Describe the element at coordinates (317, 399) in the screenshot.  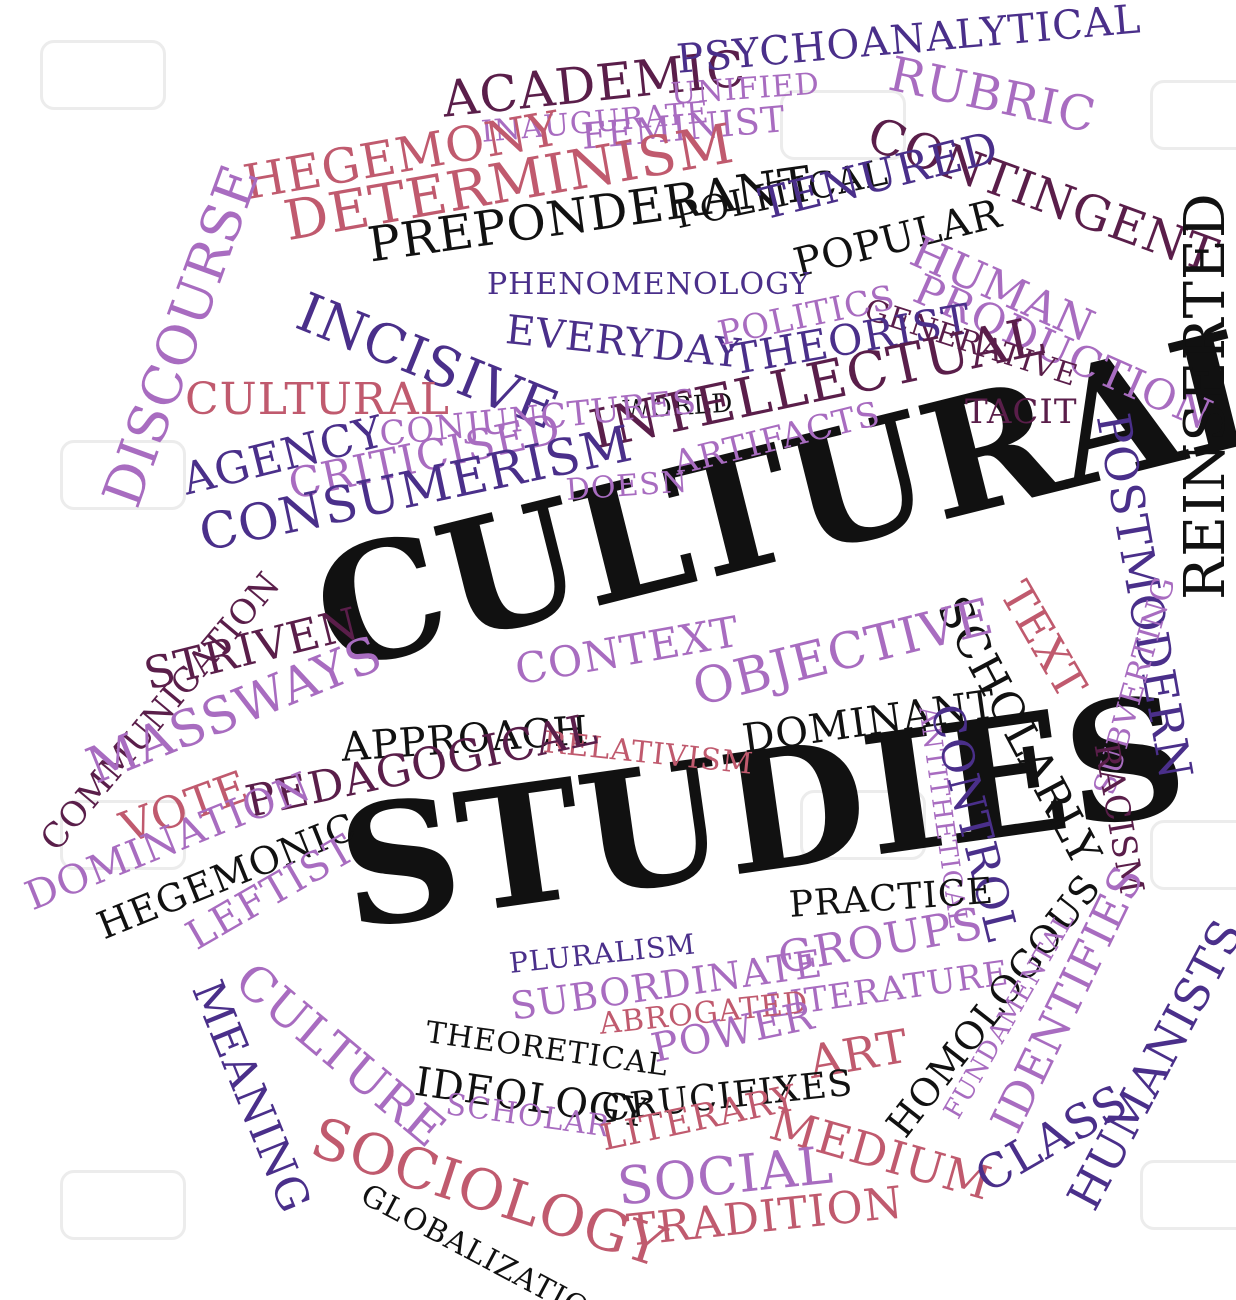
I see `cloud-word: CULTURAL` at that location.